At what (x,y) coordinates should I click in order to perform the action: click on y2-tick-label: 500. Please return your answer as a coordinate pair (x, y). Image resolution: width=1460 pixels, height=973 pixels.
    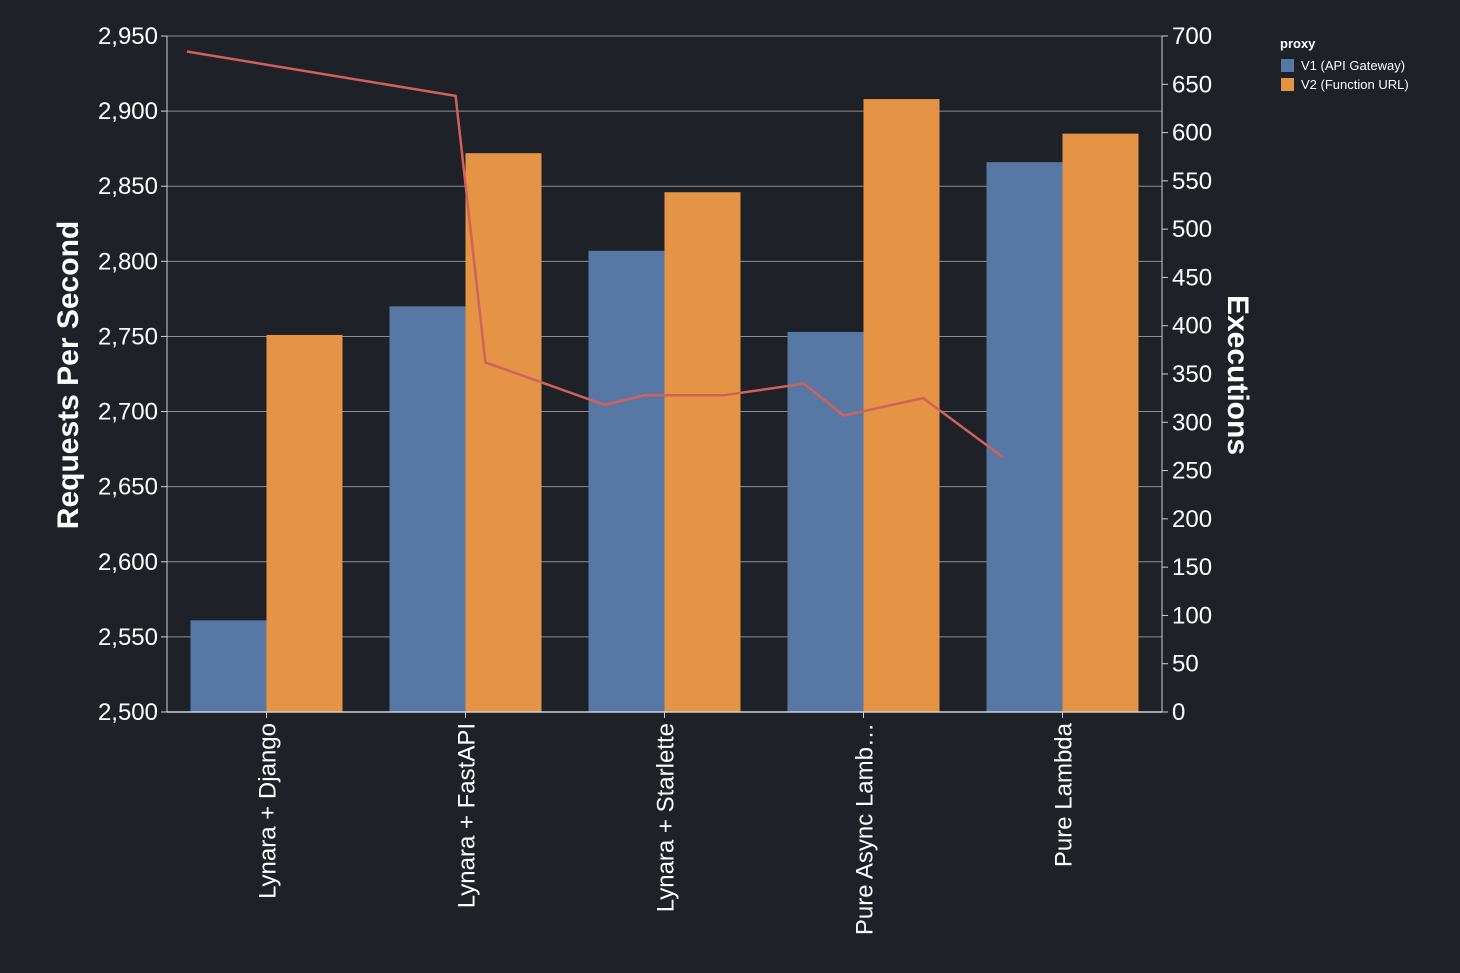
    Looking at the image, I should click on (1192, 229).